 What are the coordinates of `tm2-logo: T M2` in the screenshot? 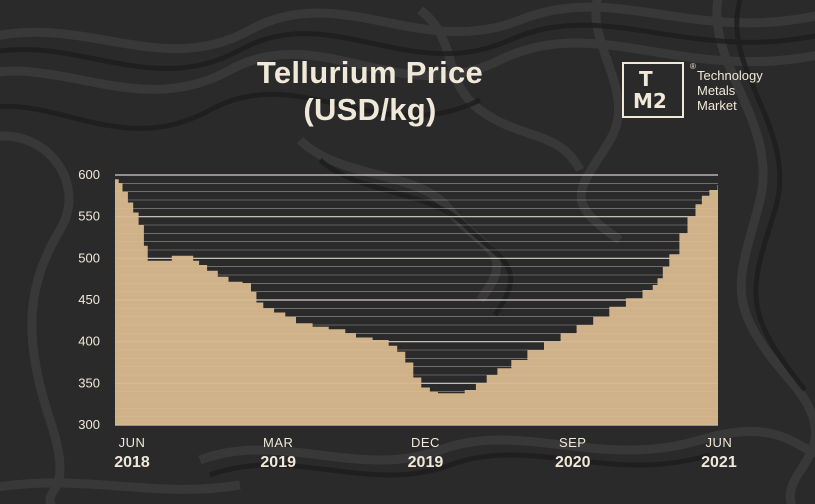 It's located at (653, 90).